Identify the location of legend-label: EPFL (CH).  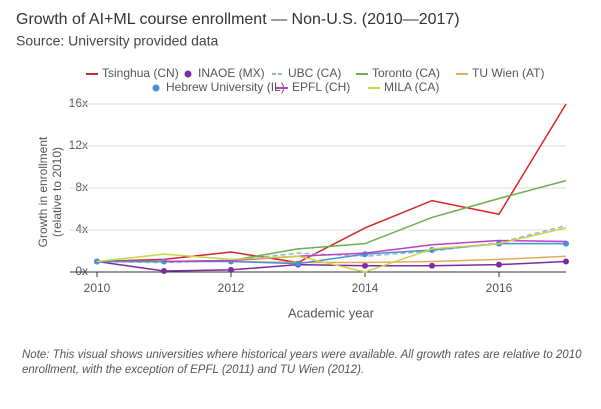
(321, 87).